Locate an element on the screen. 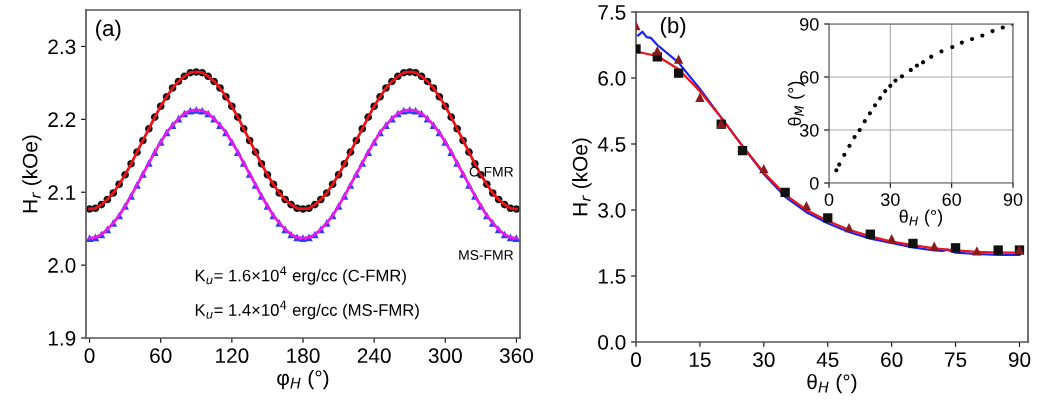  y-tick-label: 1.5 is located at coordinates (612, 276).